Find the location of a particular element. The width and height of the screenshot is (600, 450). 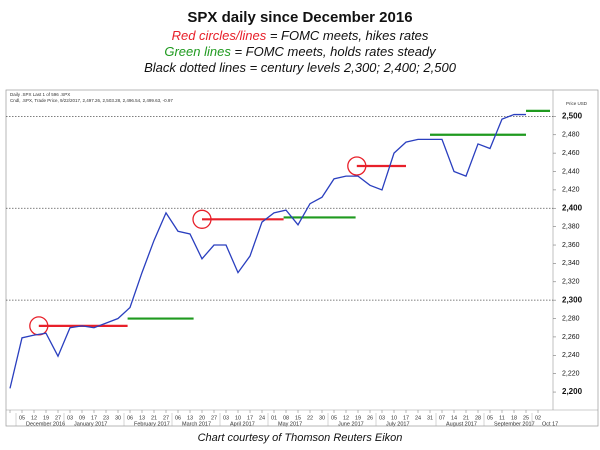

chart-title: SPX daily since December 2016 is located at coordinates (299, 17).